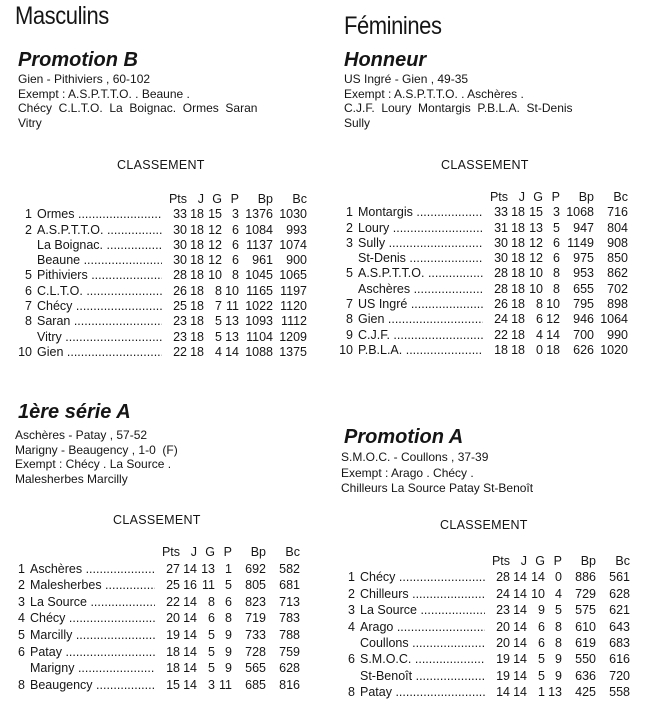 Image resolution: width=645 pixels, height=708 pixels. I want to click on result-line: Aschères - Patay , 57-52, so click(81, 435).